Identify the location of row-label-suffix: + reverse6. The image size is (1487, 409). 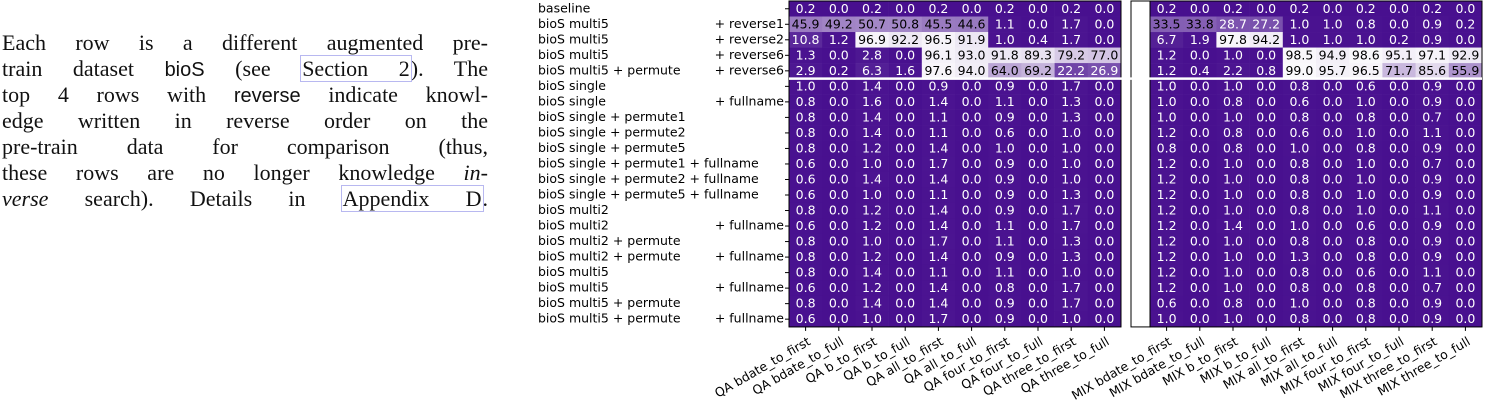
(749, 69).